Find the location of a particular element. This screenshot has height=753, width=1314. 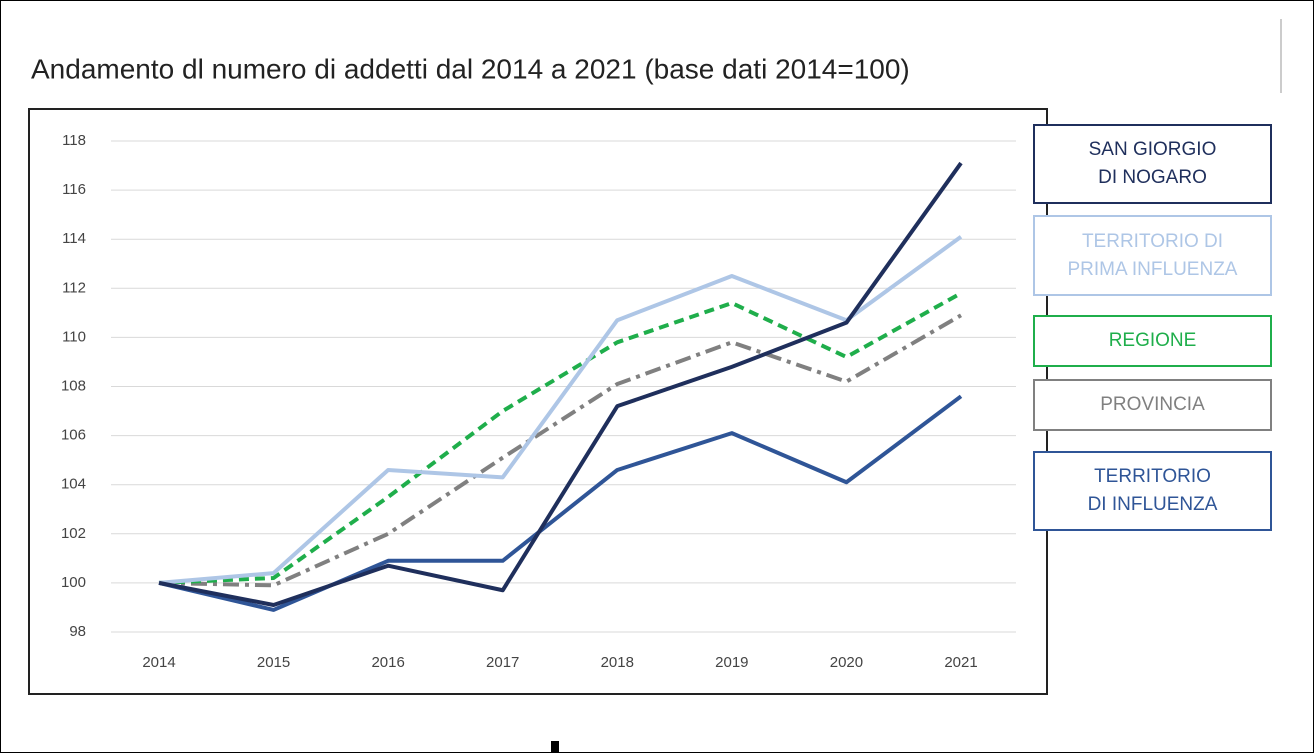

x-tick-label: 2015 is located at coordinates (273, 662).